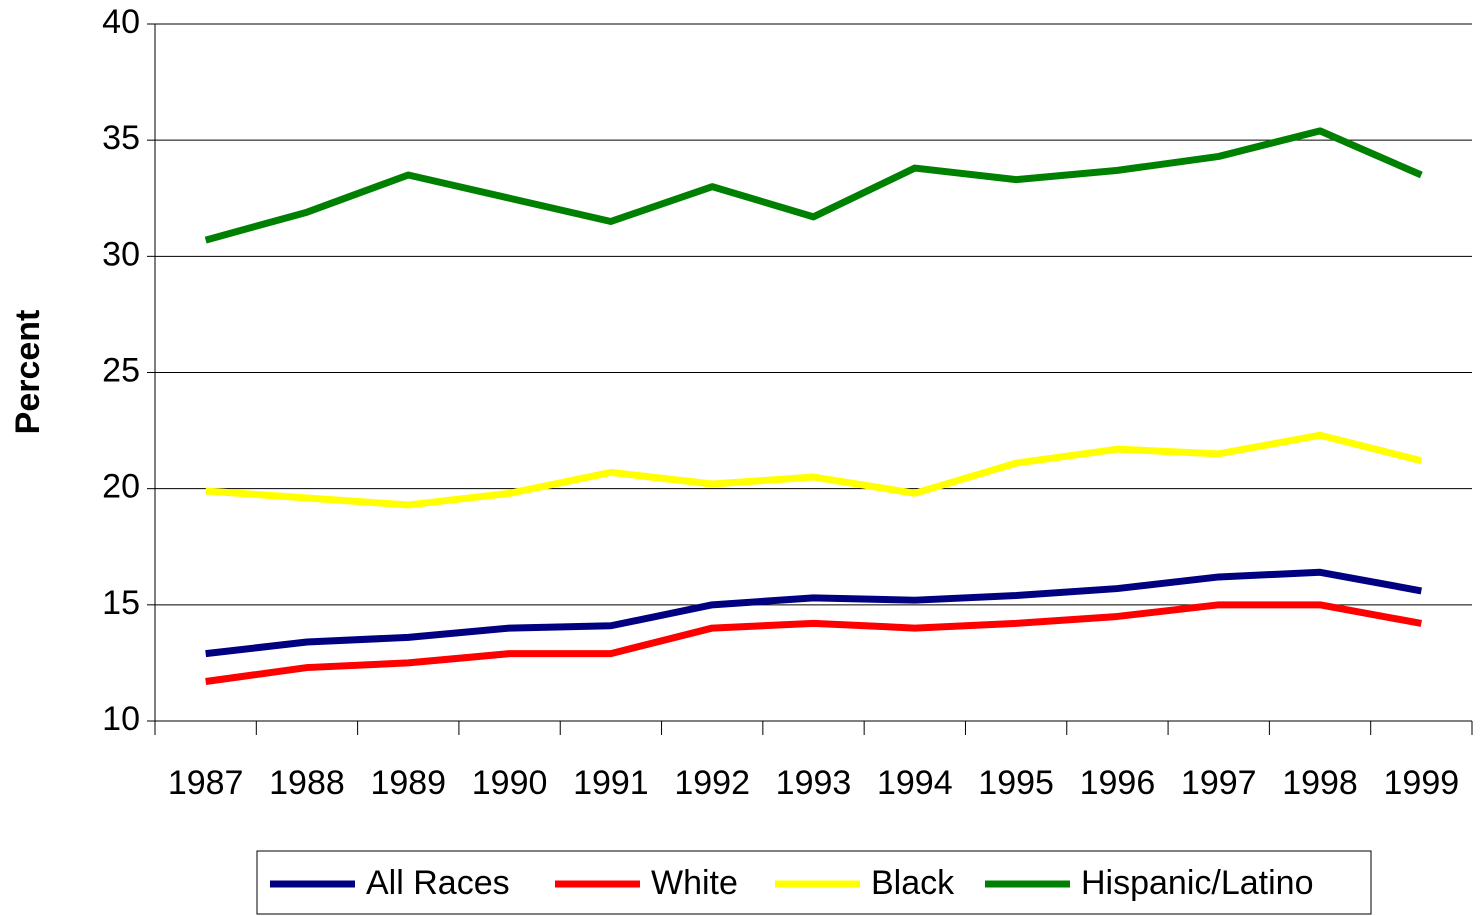  Describe the element at coordinates (814, 783) in the screenshot. I see `x-tick-label: 1993` at that location.